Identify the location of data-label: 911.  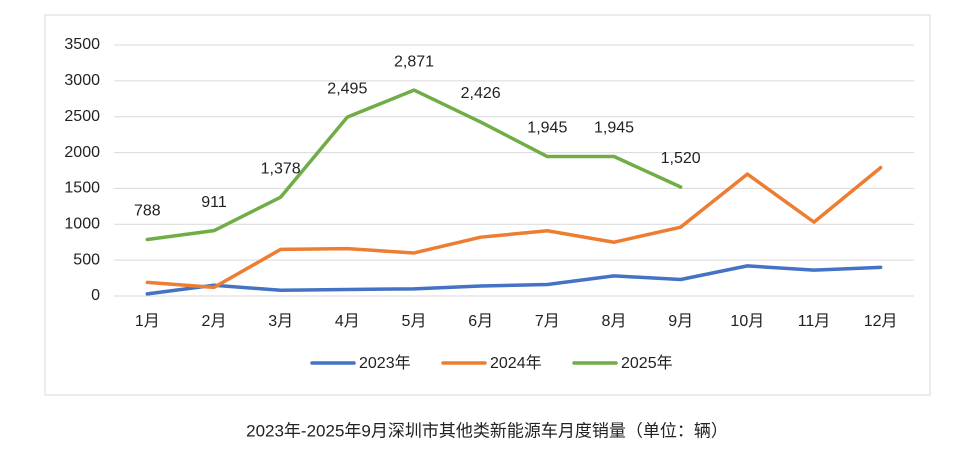
(214, 202).